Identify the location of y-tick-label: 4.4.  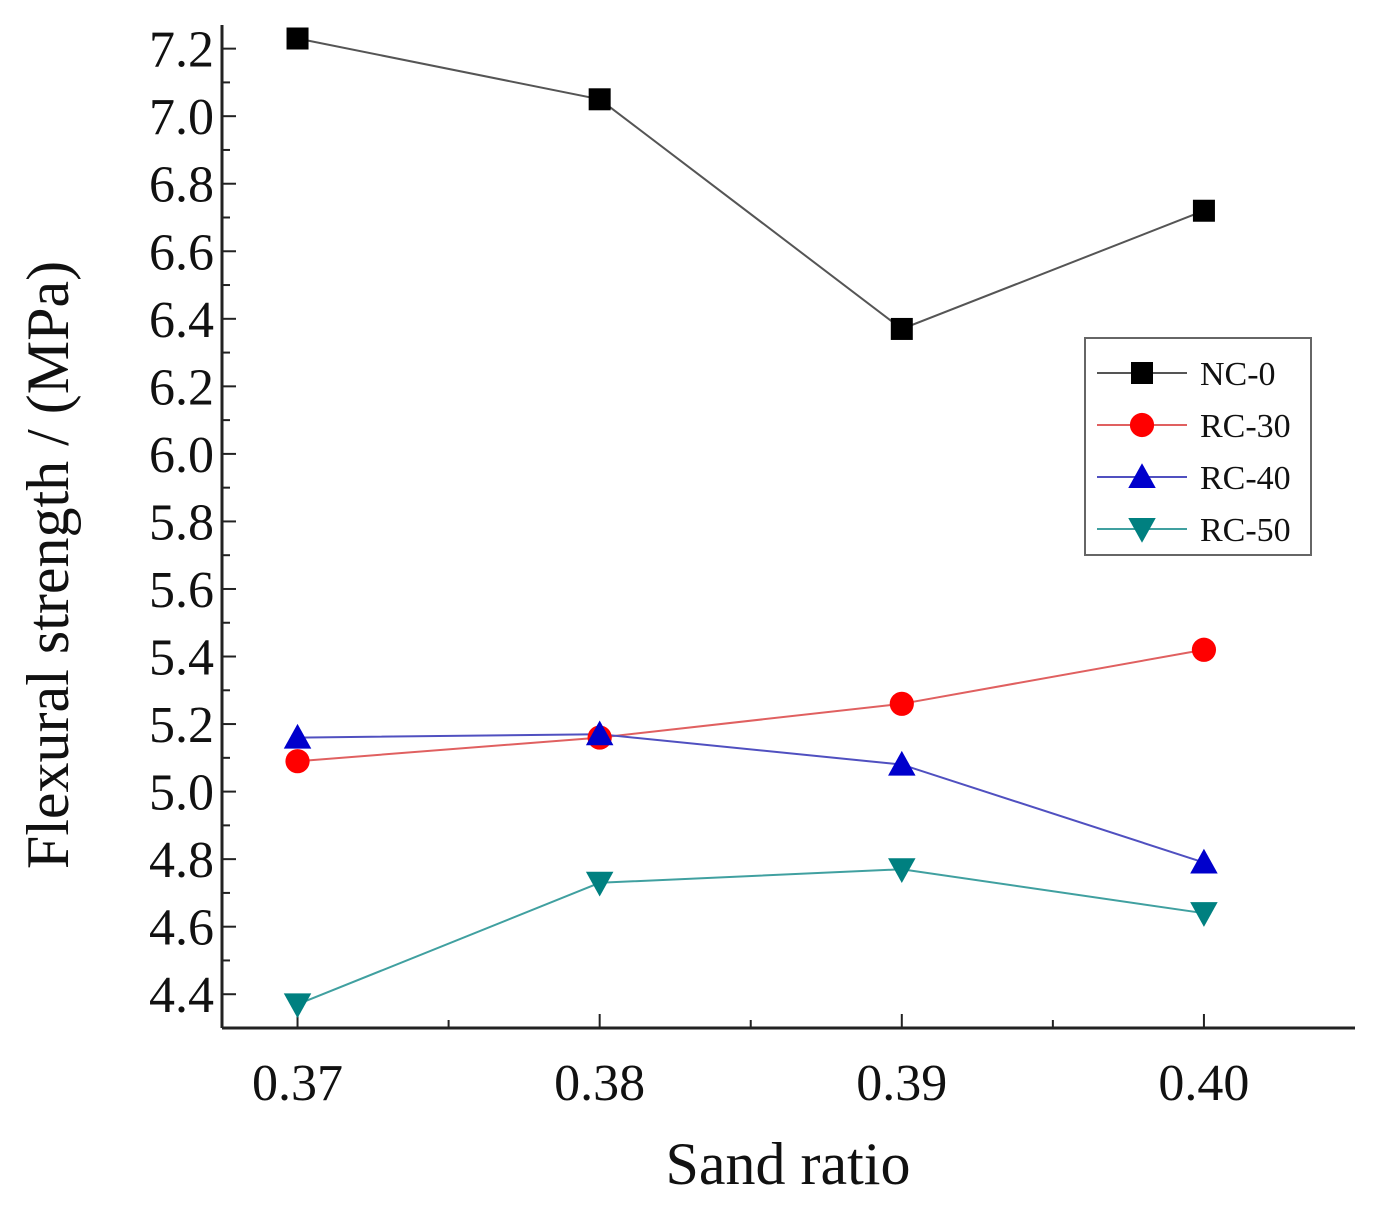
(181, 995).